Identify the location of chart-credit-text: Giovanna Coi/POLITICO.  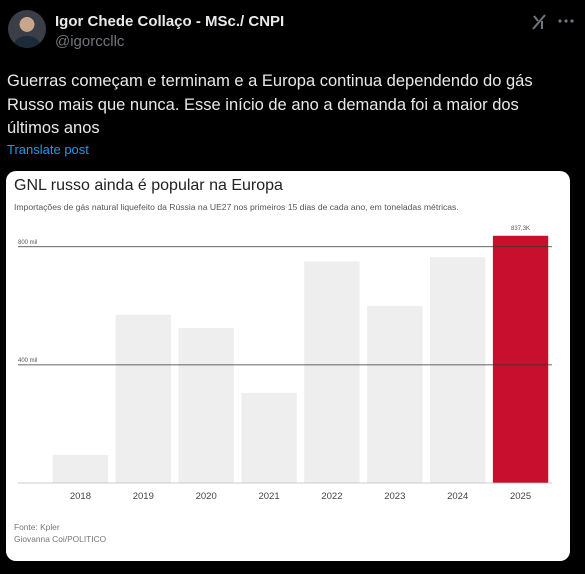
(60, 539).